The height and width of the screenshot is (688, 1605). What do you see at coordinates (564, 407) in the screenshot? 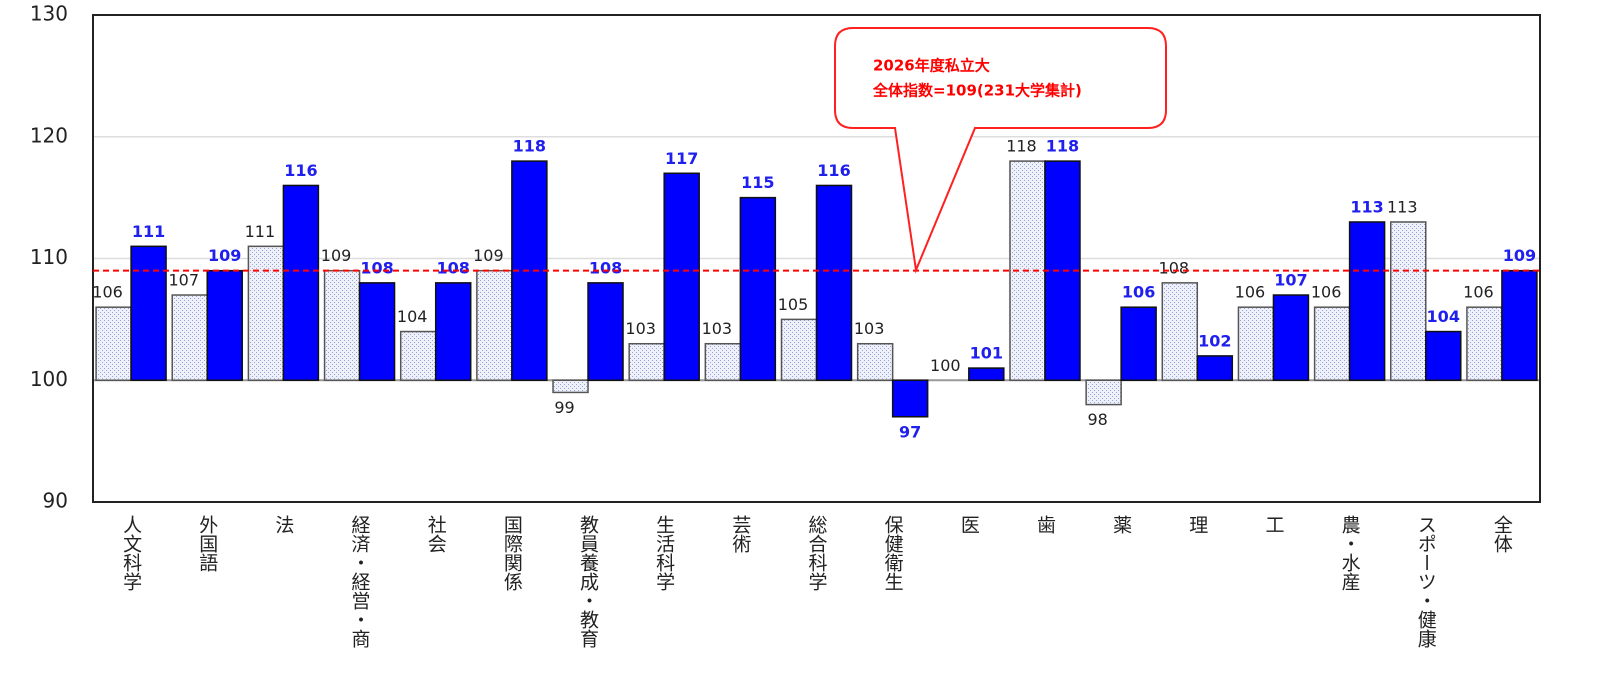
I see `value-label: 99` at bounding box center [564, 407].